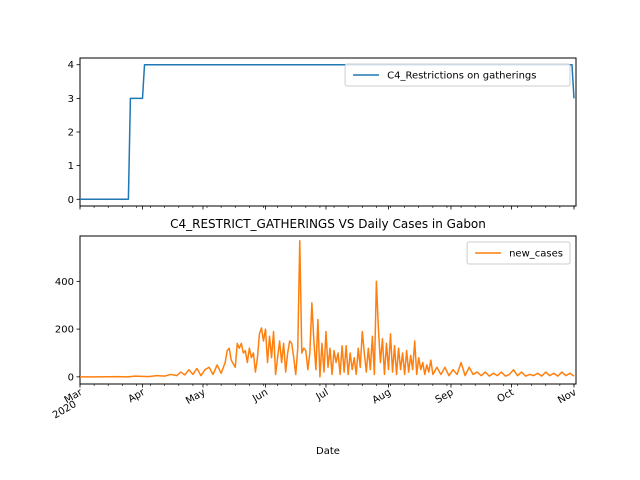  Describe the element at coordinates (71, 99) in the screenshot. I see `top-y-tick-label: 3` at that location.